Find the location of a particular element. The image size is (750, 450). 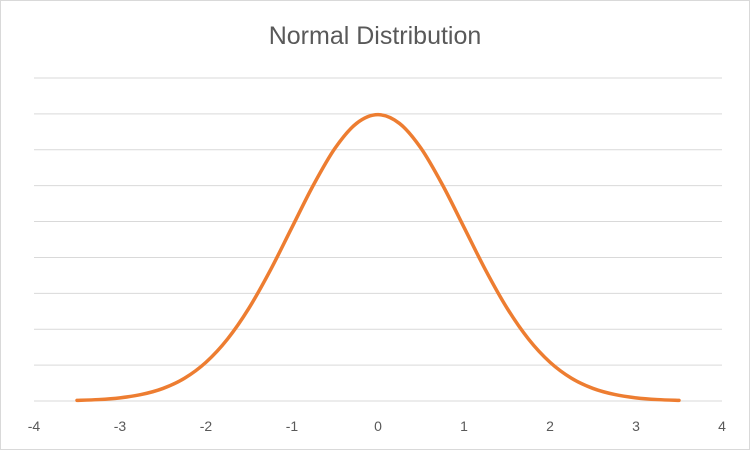

x-tick-label: 0 is located at coordinates (378, 426).